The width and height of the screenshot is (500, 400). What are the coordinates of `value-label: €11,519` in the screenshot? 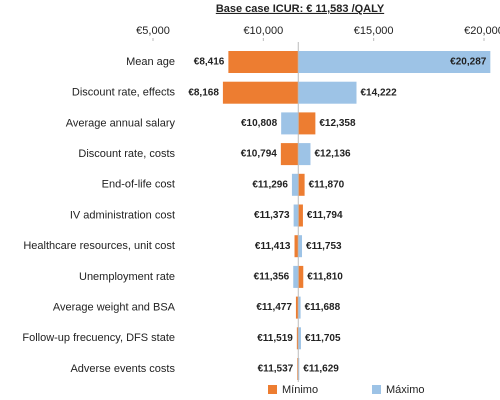 It's located at (275, 338).